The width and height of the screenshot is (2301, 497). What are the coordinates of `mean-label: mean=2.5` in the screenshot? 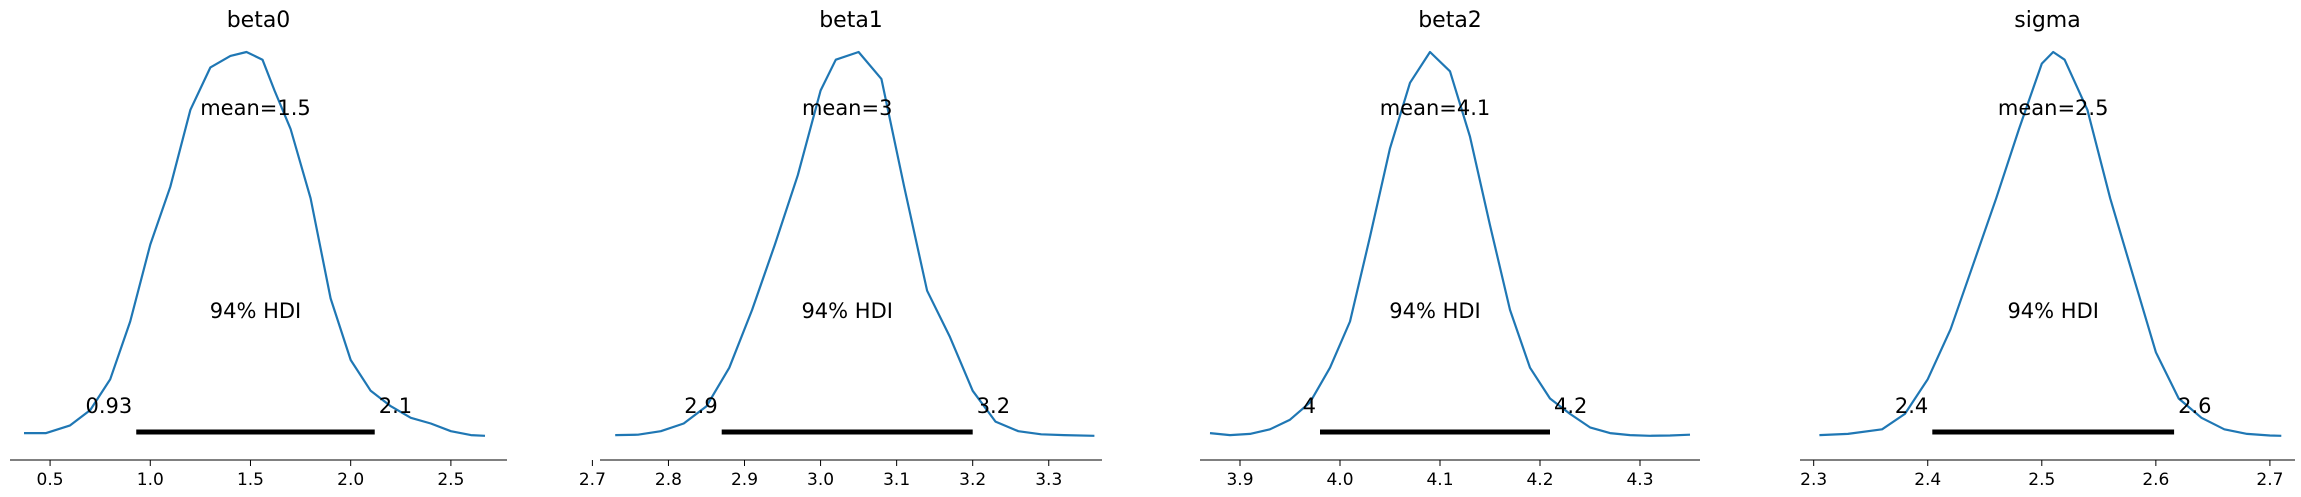 It's located at (2053, 108).